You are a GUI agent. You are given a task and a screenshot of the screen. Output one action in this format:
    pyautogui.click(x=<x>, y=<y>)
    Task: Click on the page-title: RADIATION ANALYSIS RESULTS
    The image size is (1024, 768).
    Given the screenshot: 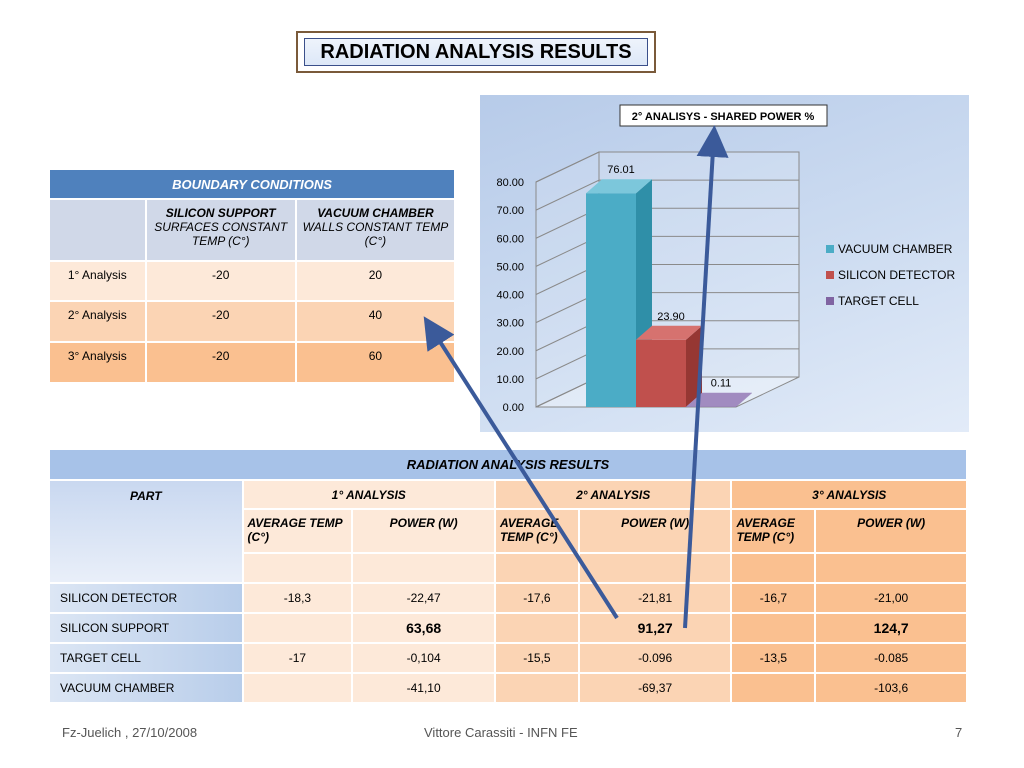 What is the action you would take?
    pyautogui.click(x=476, y=52)
    